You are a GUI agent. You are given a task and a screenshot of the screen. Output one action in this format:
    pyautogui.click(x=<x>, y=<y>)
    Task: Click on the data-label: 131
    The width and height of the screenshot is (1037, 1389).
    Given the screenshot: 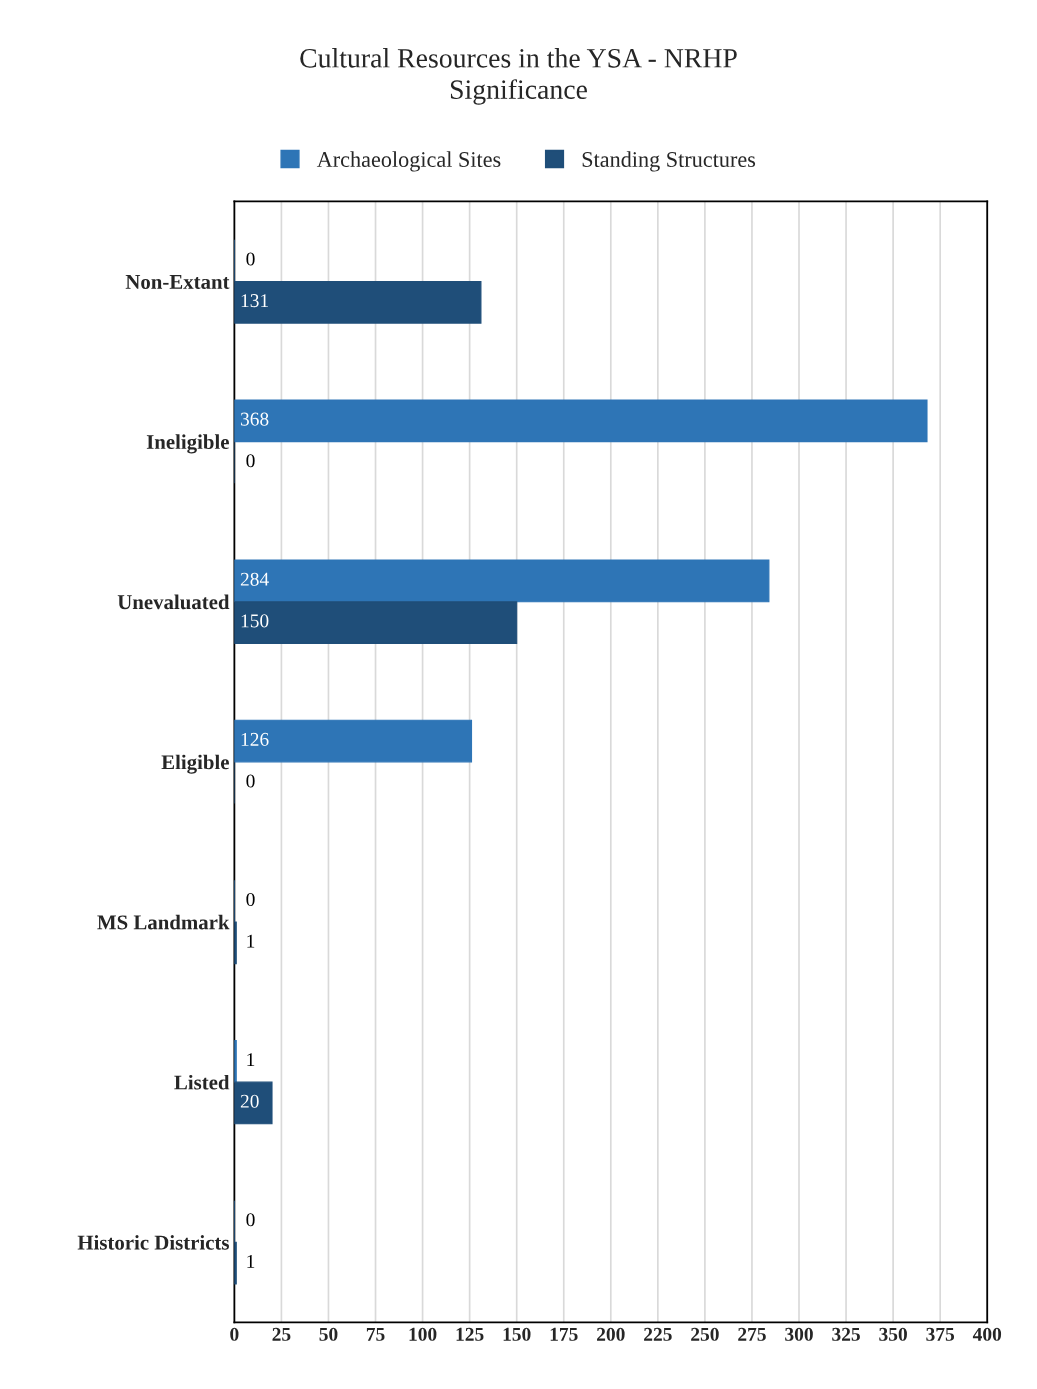 What is the action you would take?
    pyautogui.click(x=255, y=301)
    